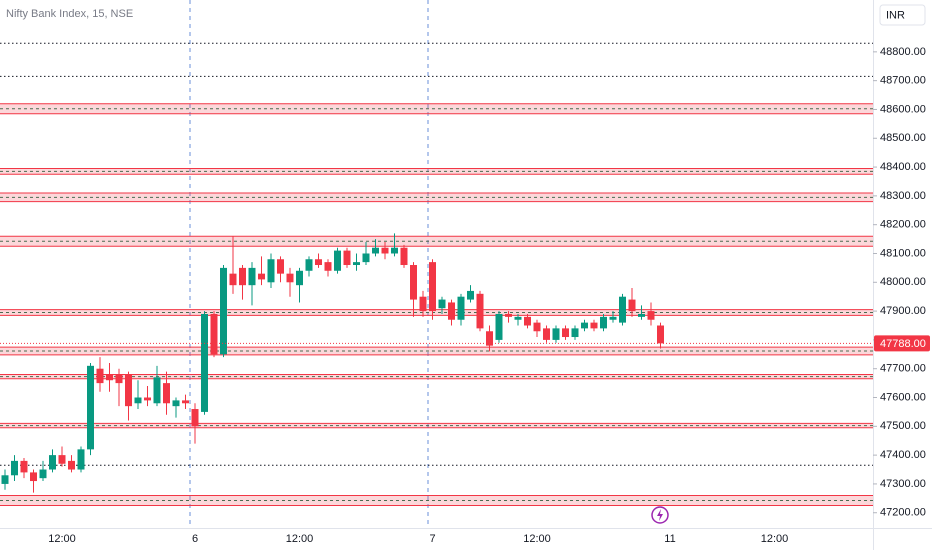 Image resolution: width=932 pixels, height=550 pixels. I want to click on y-tick-label: 48700.00, so click(903, 81).